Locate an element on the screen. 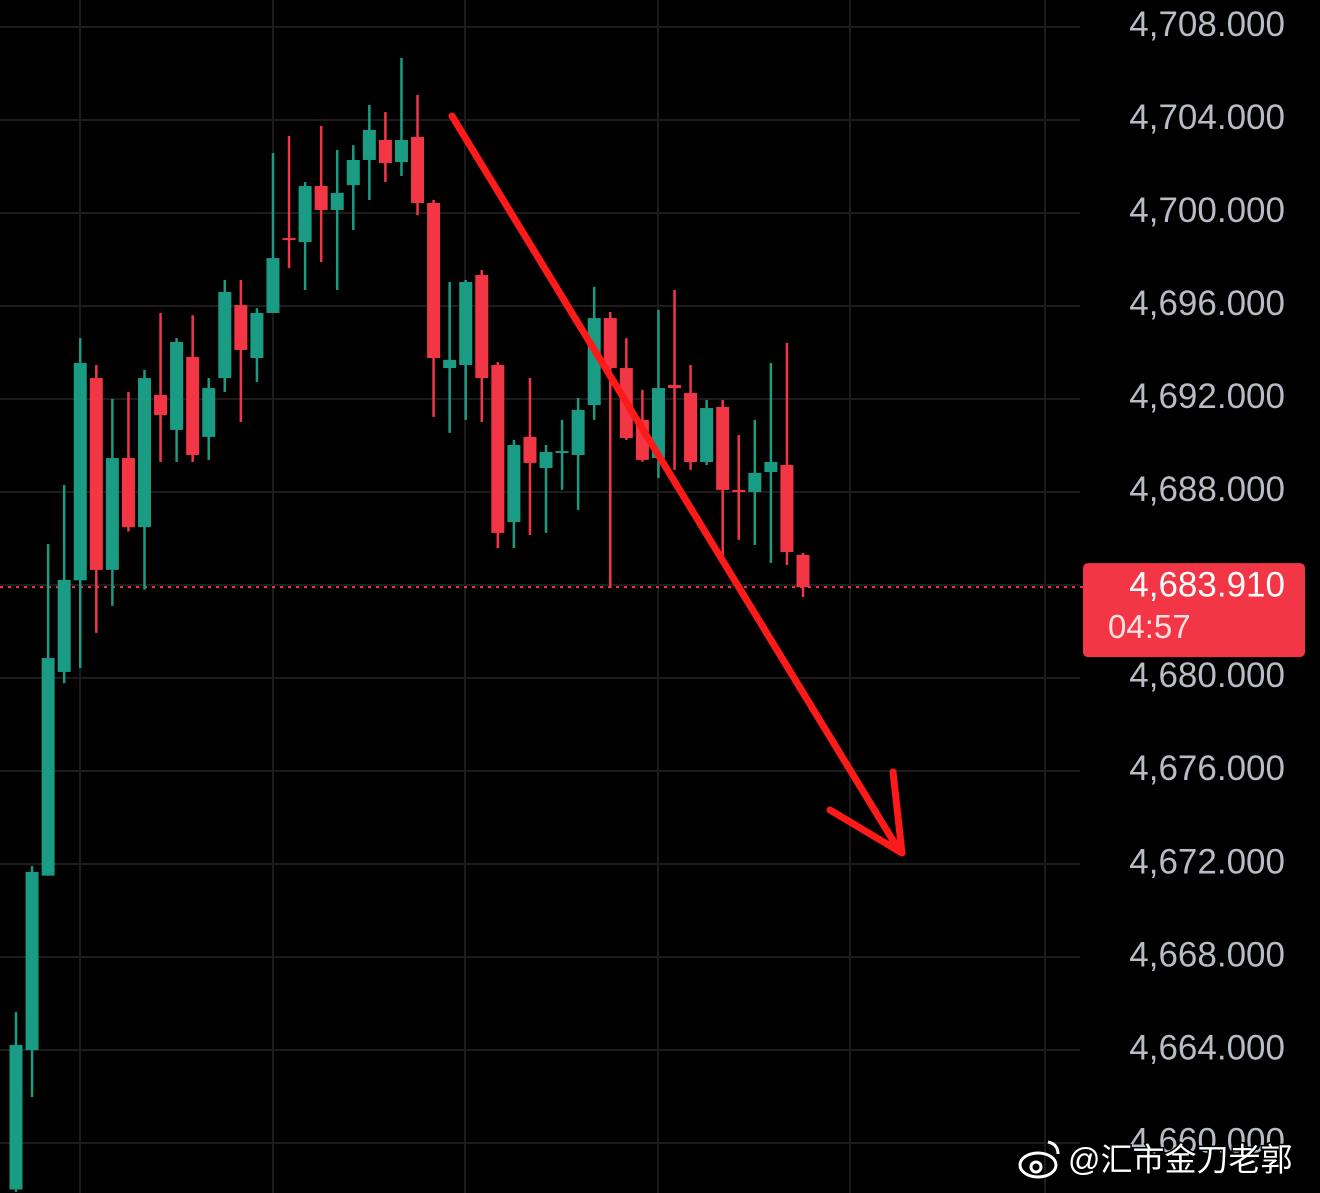 This screenshot has width=1320, height=1193. y-tick-label: 4,696.000 is located at coordinates (1207, 303).